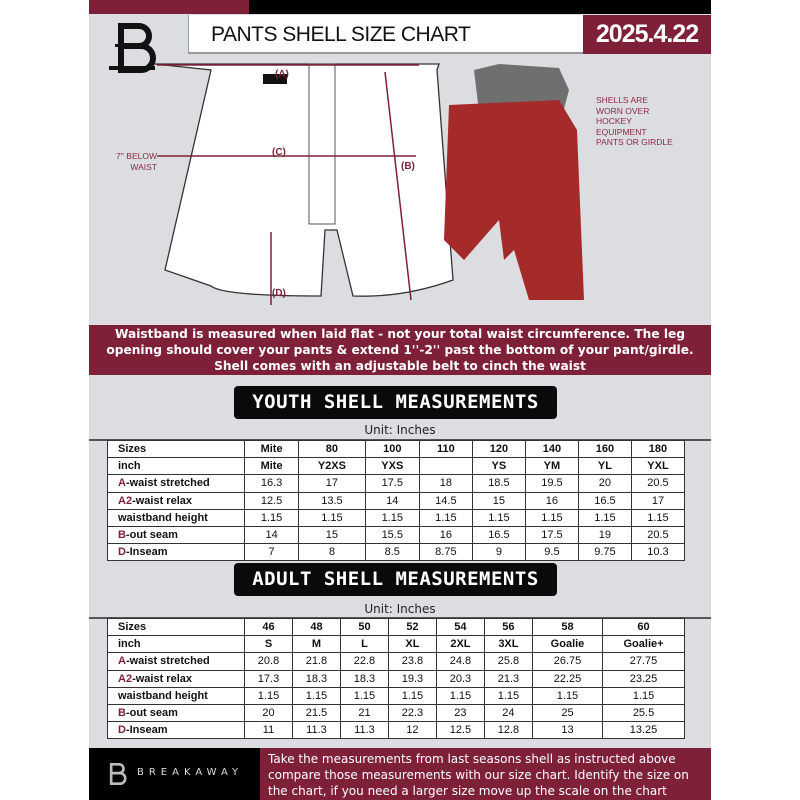 Image resolution: width=800 pixels, height=800 pixels. What do you see at coordinates (604, 466) in the screenshot?
I see `table-cell: YL` at bounding box center [604, 466].